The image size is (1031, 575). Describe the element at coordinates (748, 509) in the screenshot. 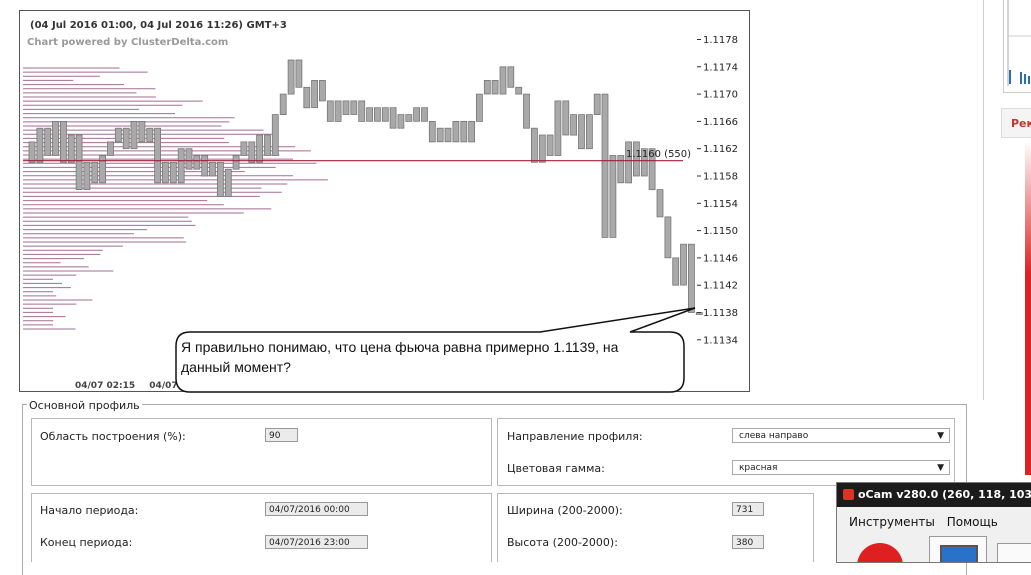

I see `width-input: 731` at that location.